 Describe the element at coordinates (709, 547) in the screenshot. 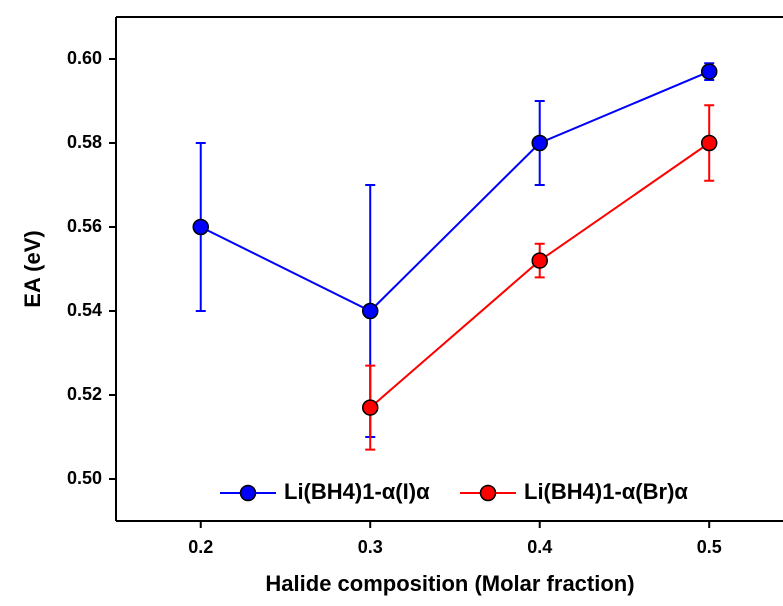

I see `x-tick-label: 0.5` at that location.